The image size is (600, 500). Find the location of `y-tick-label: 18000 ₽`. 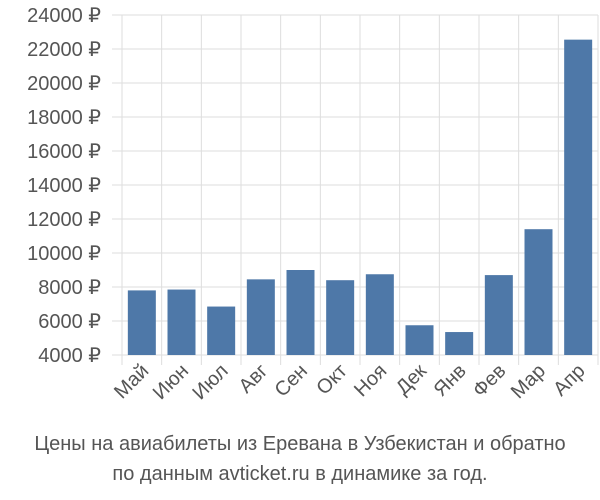

y-tick-label: 18000 ₽ is located at coordinates (64, 118).